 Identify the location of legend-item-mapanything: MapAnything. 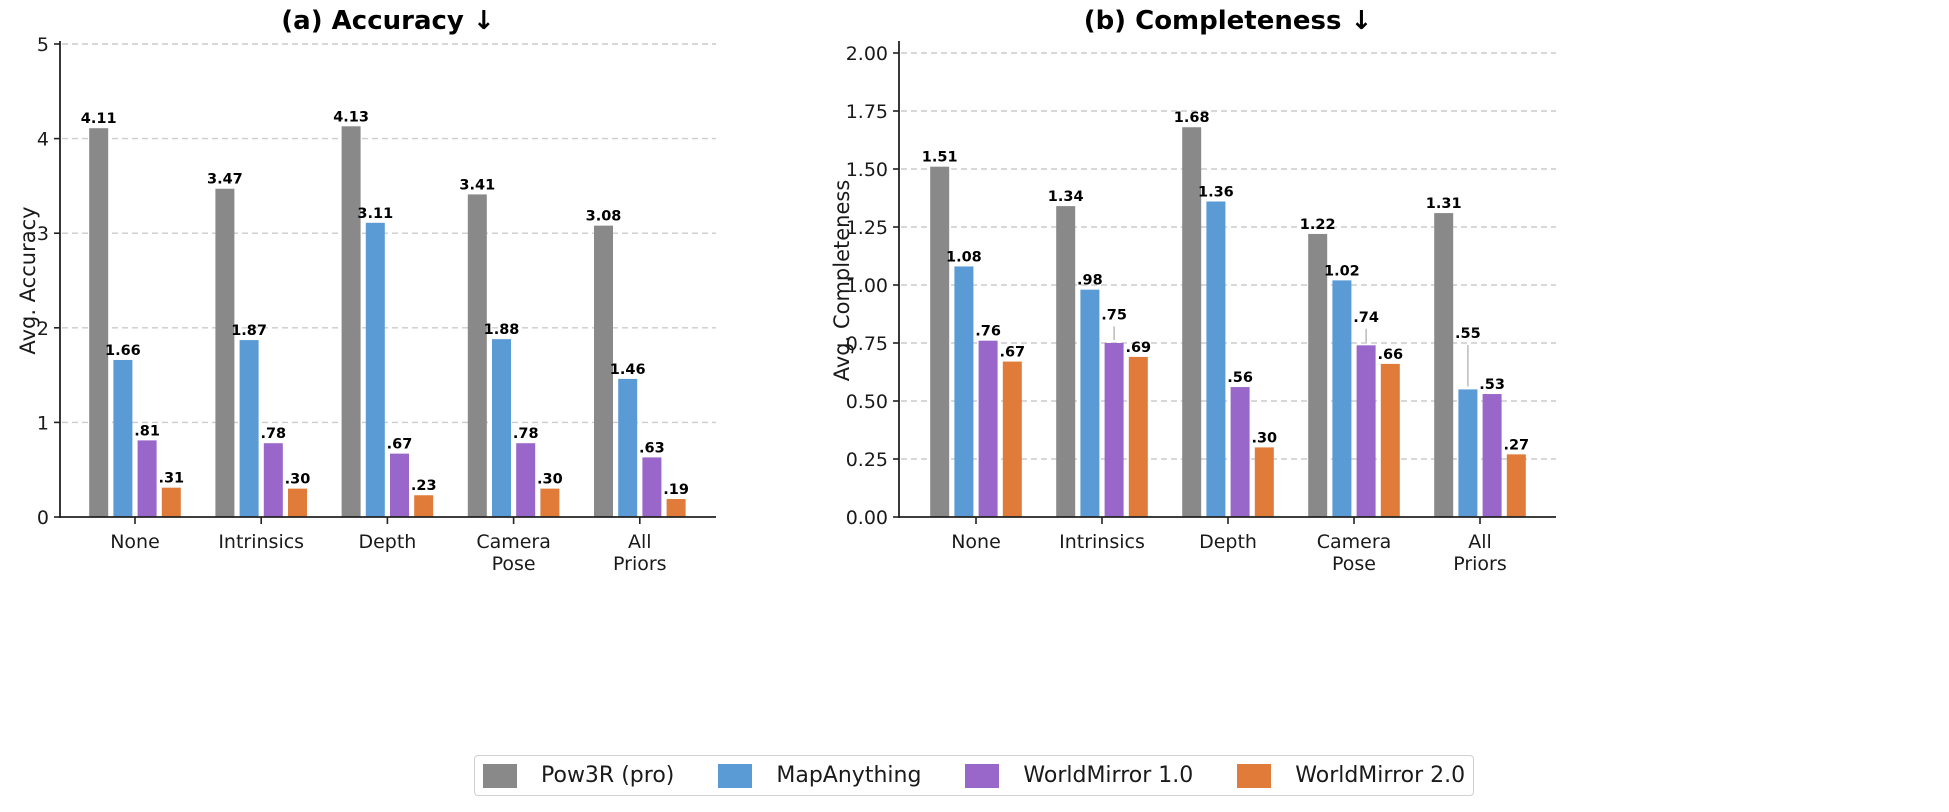
(819, 775).